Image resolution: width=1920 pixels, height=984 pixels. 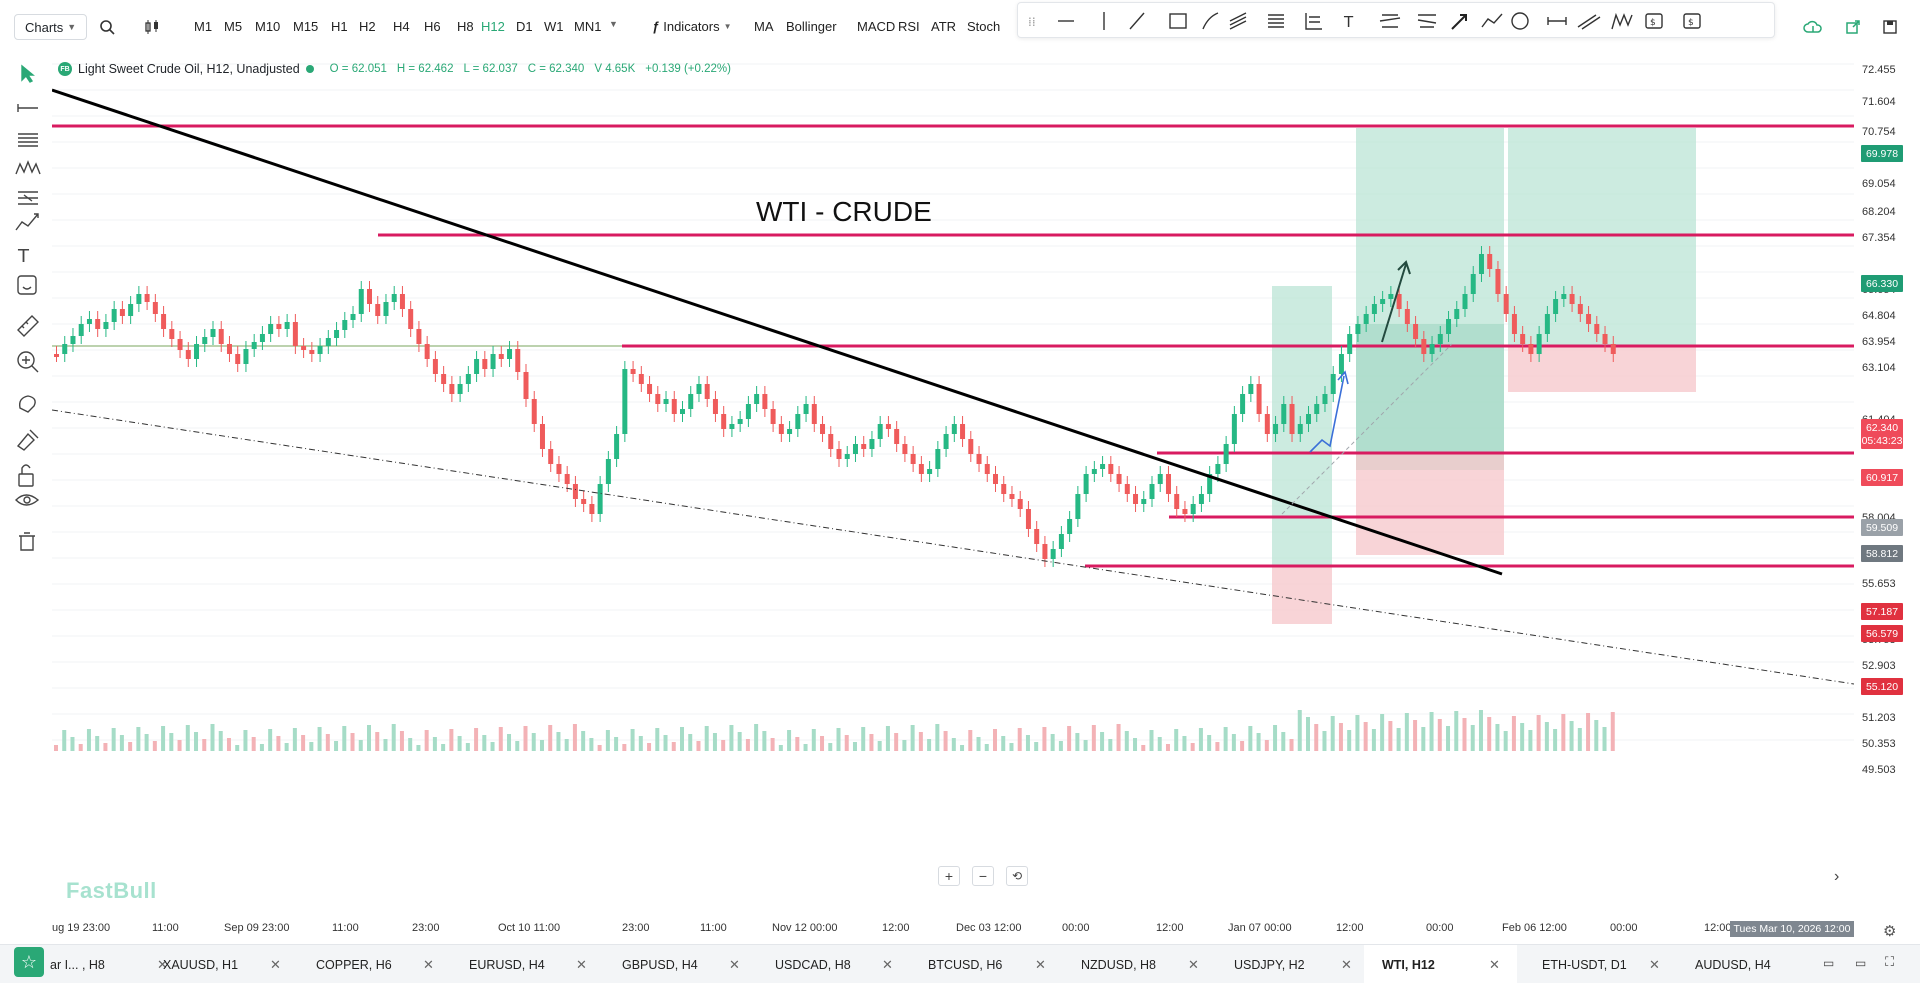 What do you see at coordinates (1861, 963) in the screenshot?
I see `minimize-icon: ▭` at bounding box center [1861, 963].